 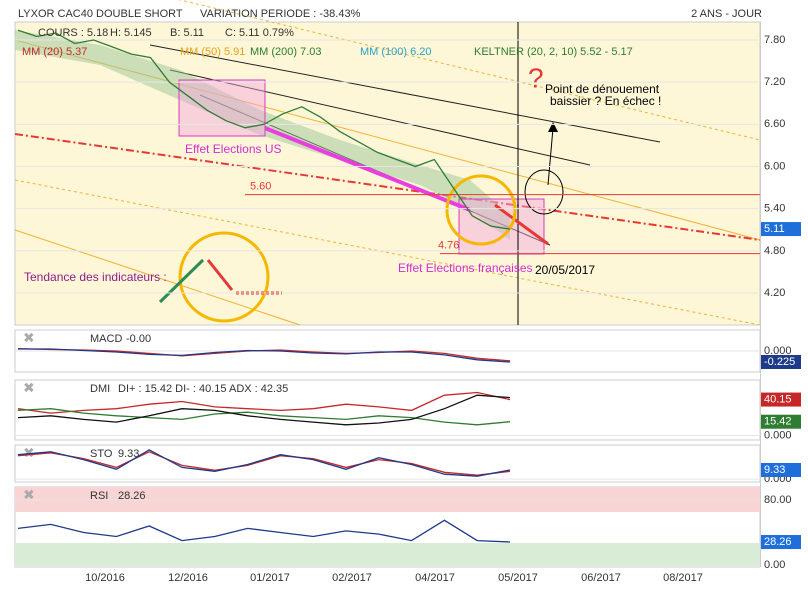 I want to click on y-tick-label: 7.20, so click(x=774, y=82).